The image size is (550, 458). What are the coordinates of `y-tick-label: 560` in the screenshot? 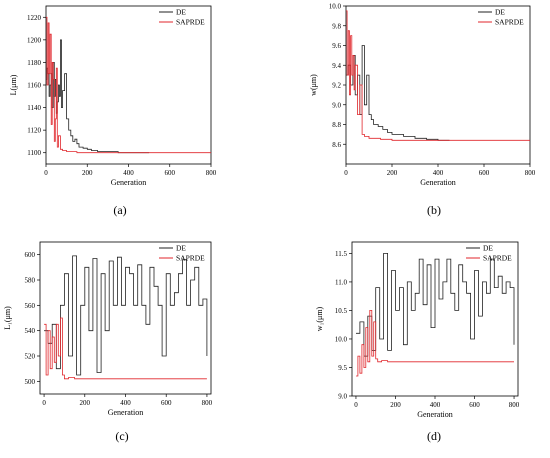 It's located at (30, 306).